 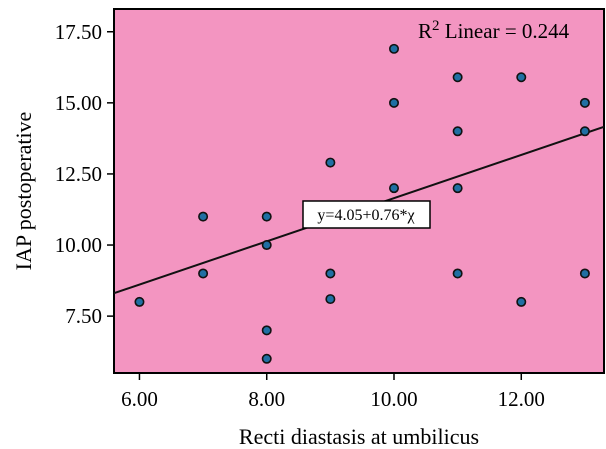 I want to click on y-tick-label: 7.50, so click(x=83, y=316).